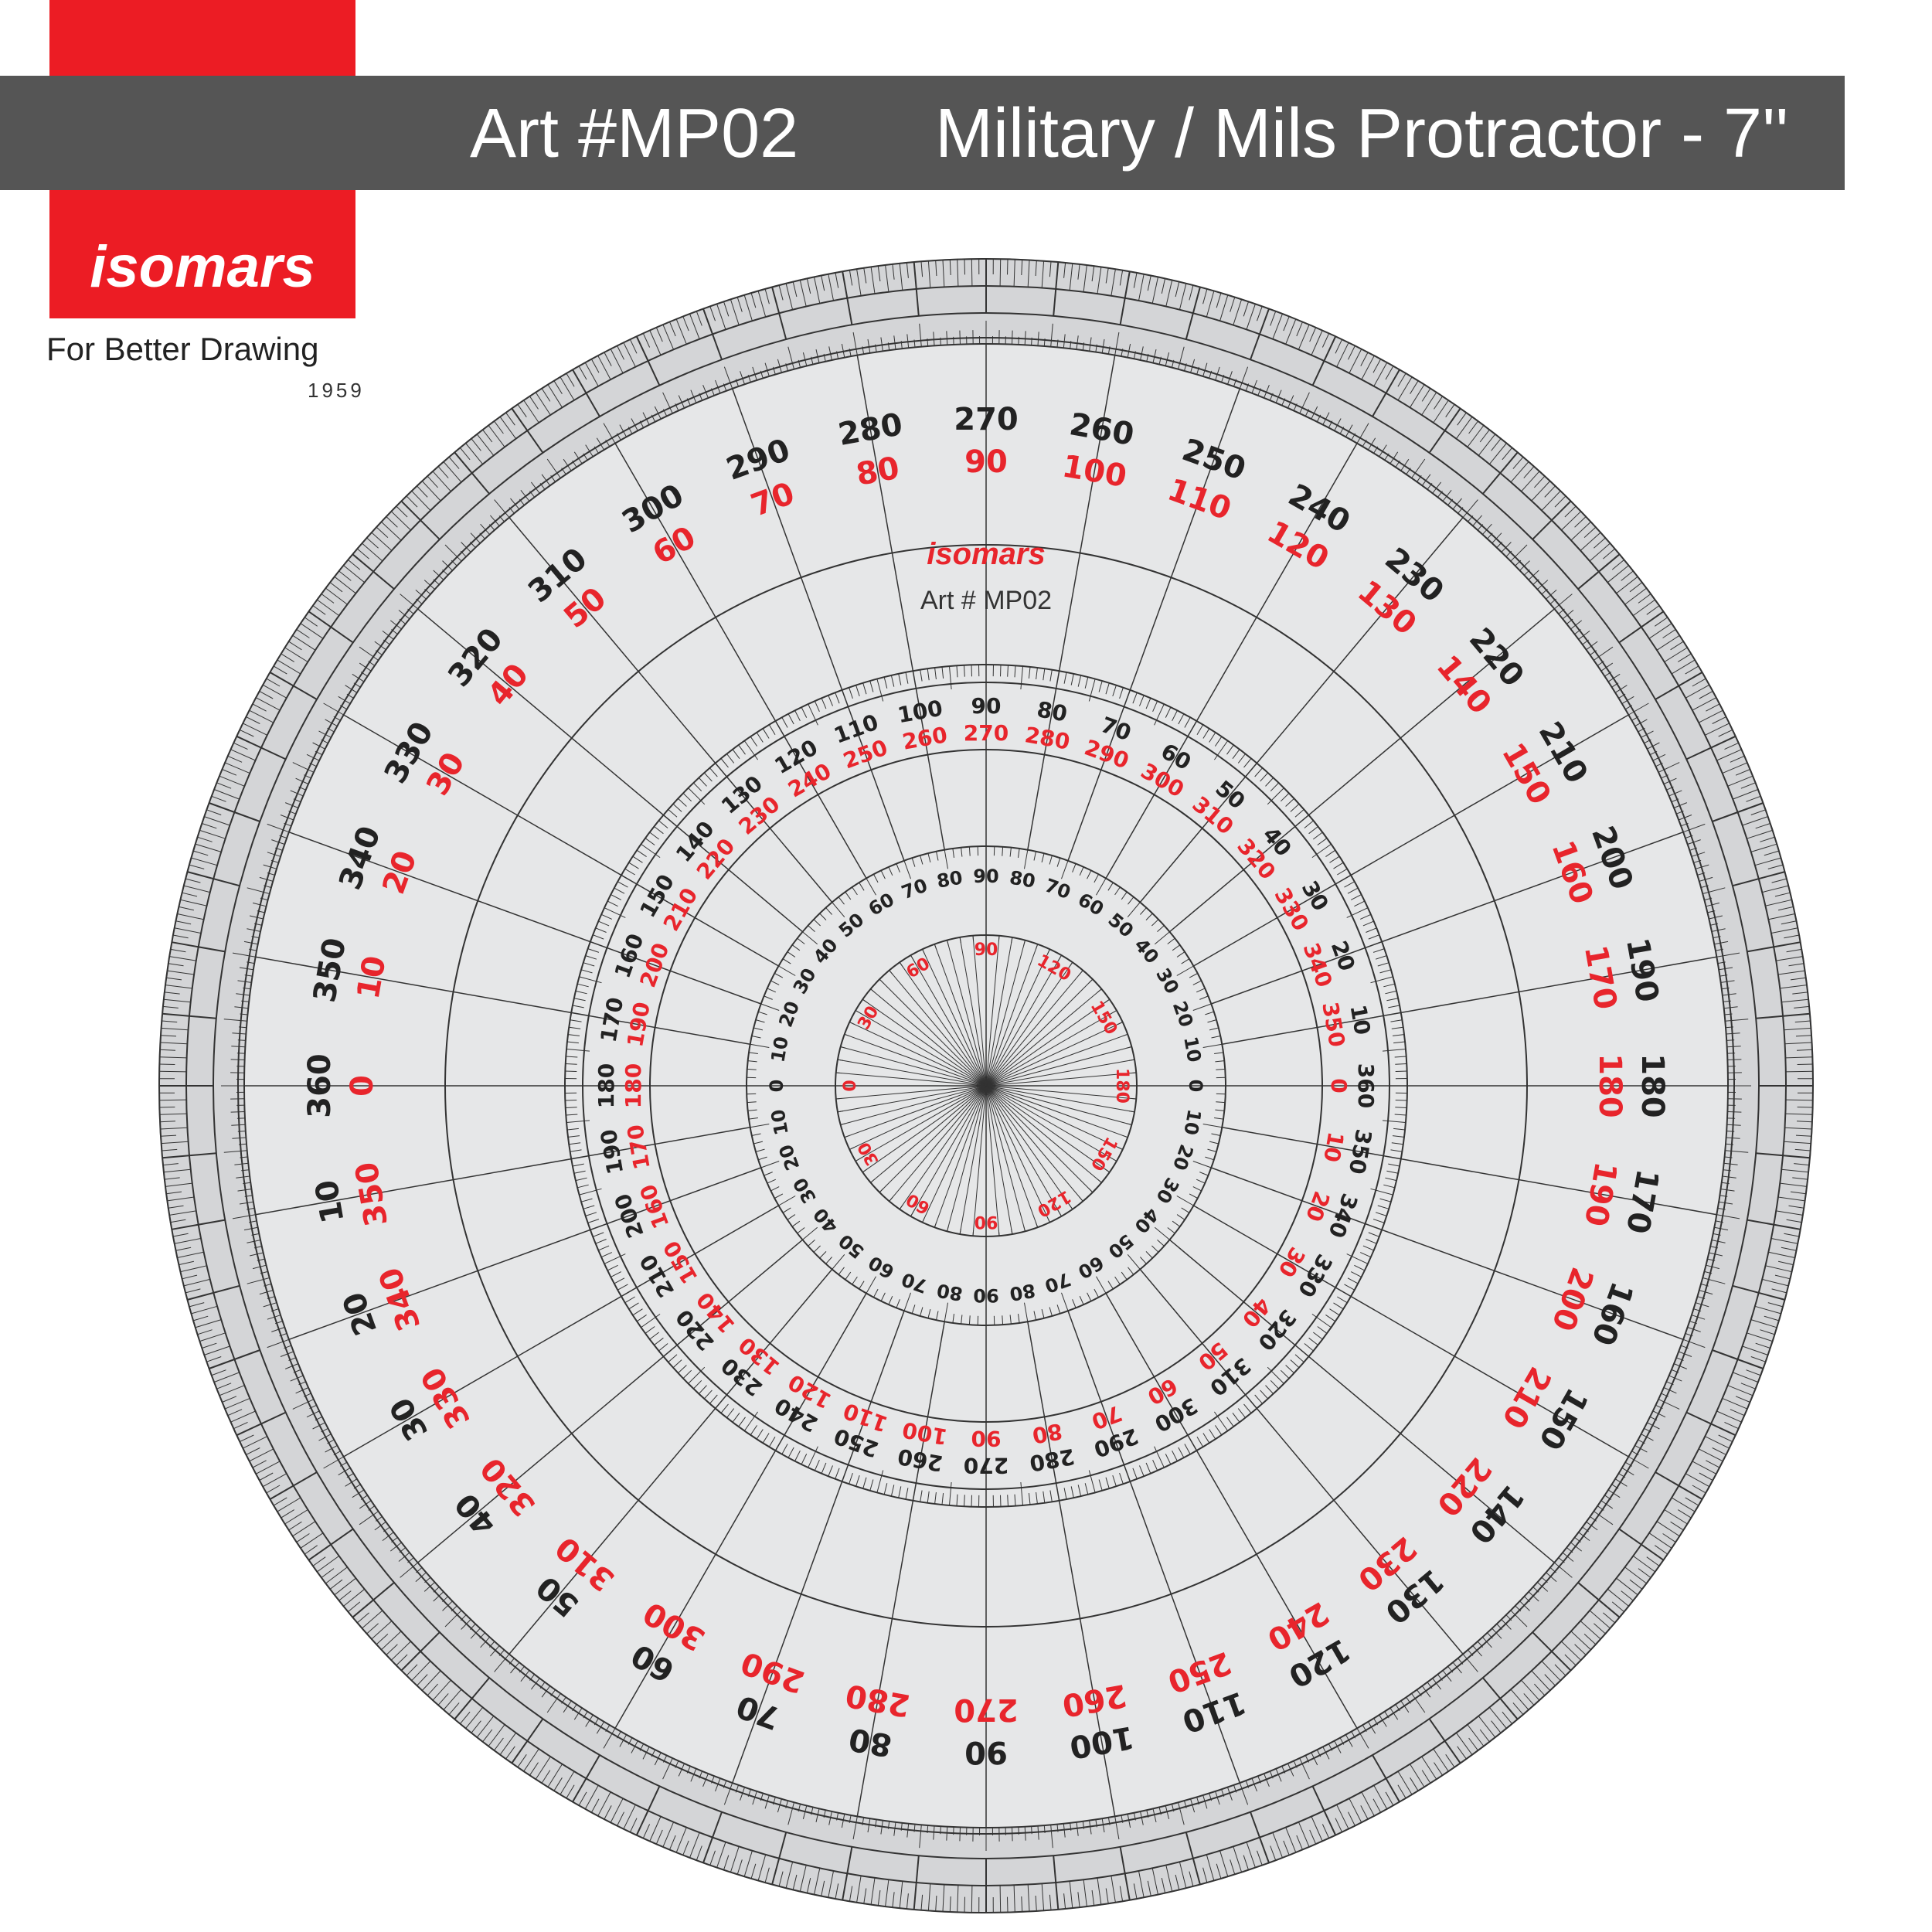 This screenshot has height=1932, width=1932. I want to click on inner-black-label: 80, so click(949, 1291).